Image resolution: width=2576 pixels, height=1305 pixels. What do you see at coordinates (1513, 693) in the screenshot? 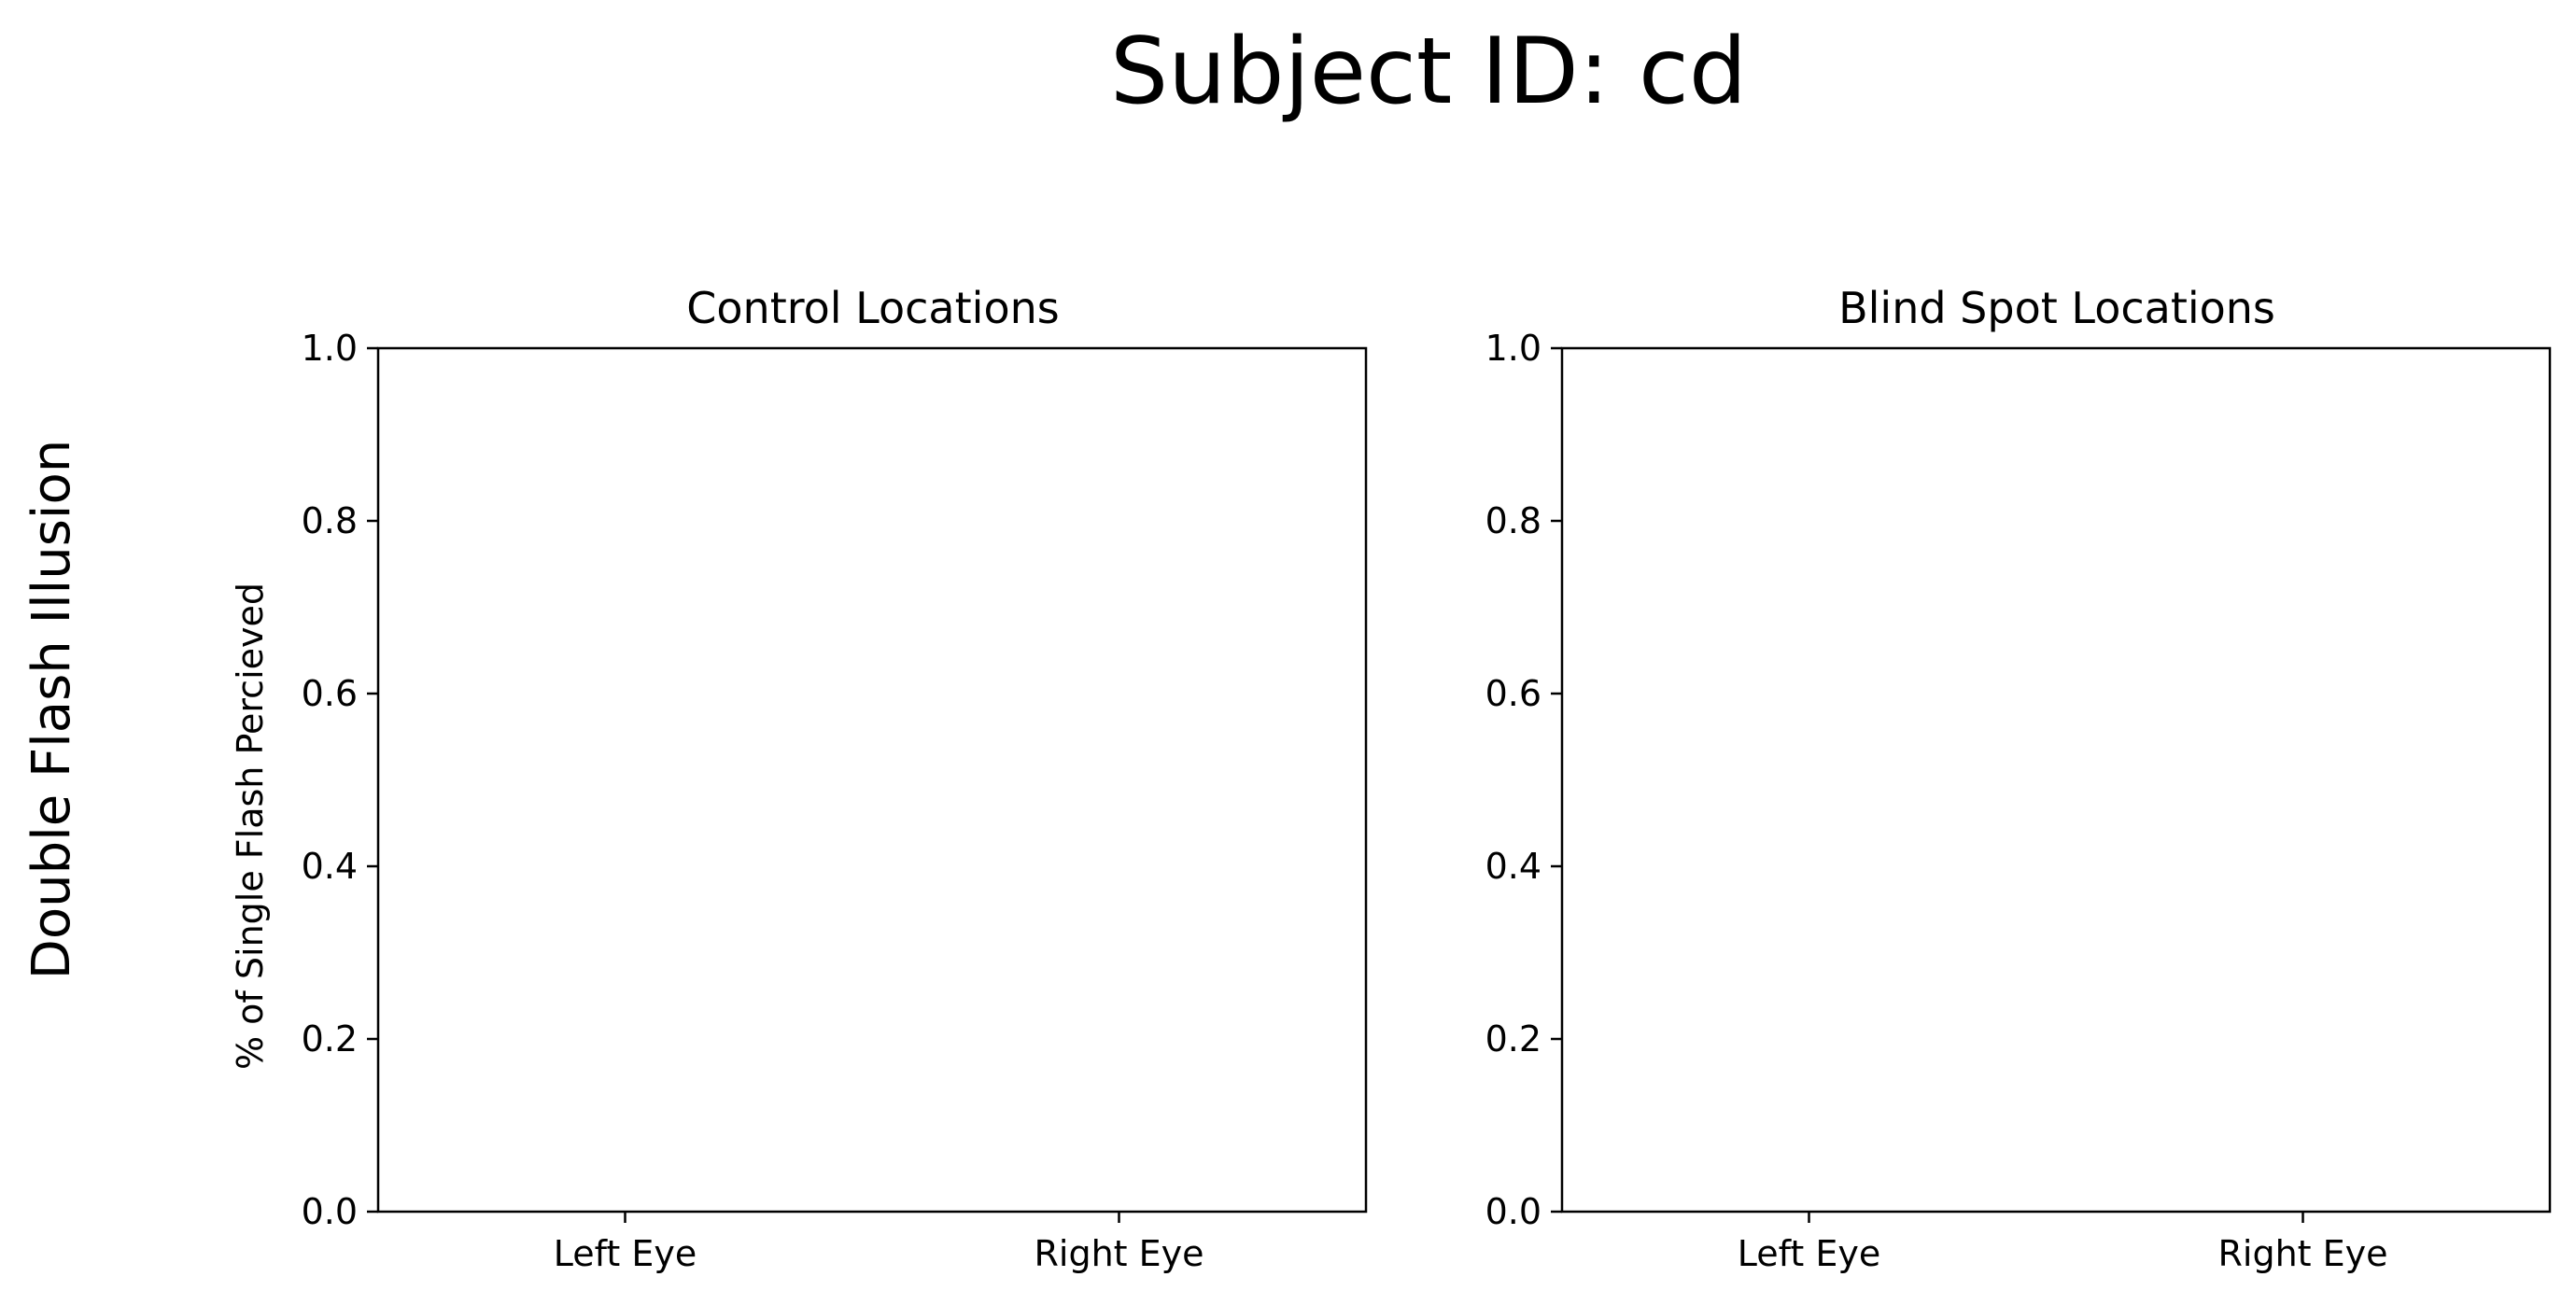
I see `blind-spot-ytick-label: 0.6` at bounding box center [1513, 693].